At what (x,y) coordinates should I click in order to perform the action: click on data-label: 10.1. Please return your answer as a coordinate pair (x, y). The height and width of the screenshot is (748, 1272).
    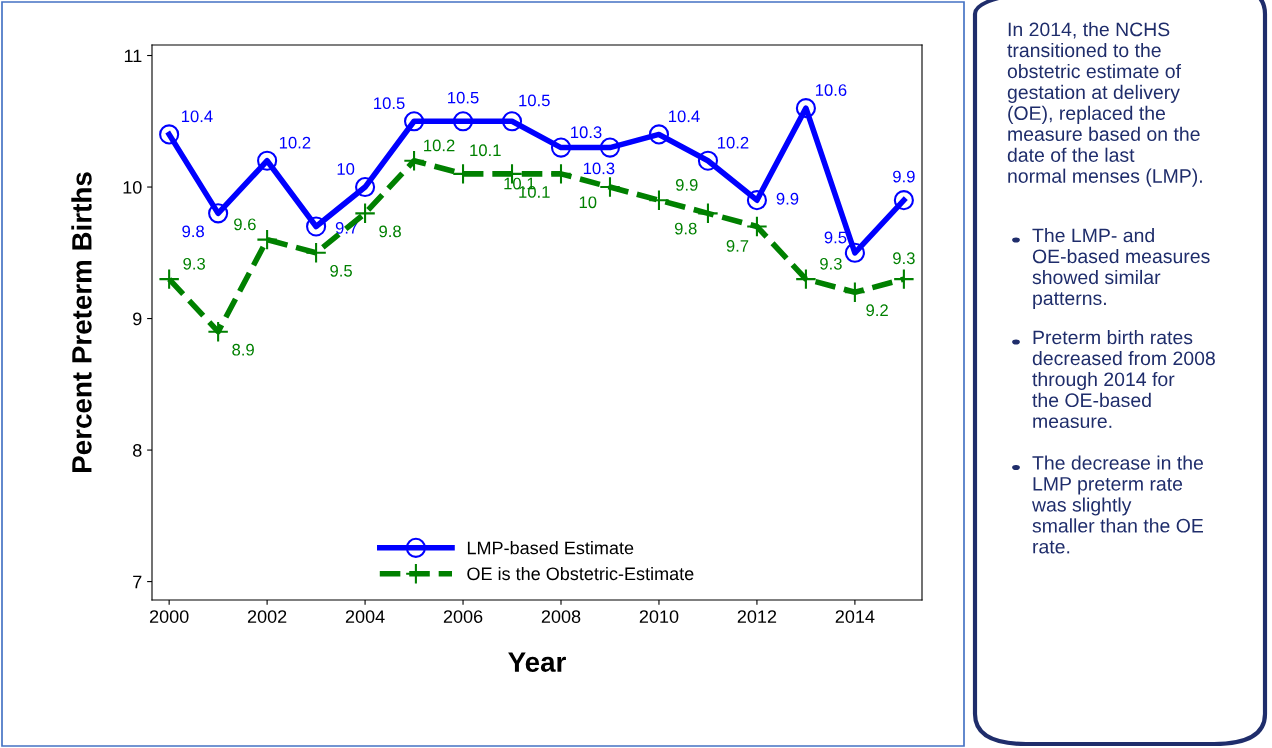
    Looking at the image, I should click on (485, 150).